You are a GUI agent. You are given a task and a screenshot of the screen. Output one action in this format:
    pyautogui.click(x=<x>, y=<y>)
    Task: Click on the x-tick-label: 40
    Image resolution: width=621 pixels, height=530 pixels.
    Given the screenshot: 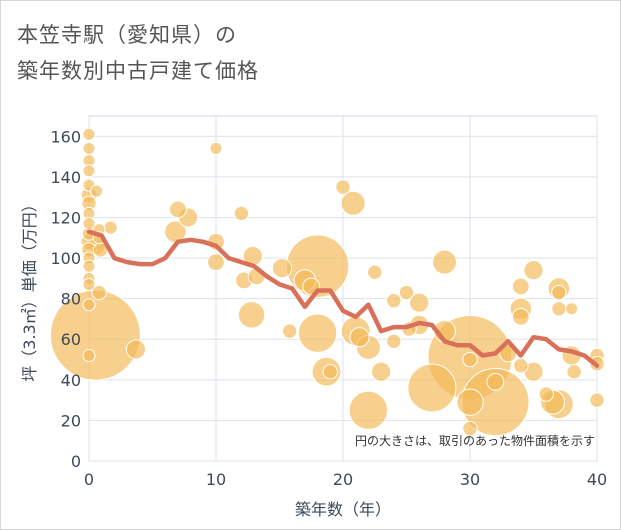 What is the action you would take?
    pyautogui.click(x=597, y=479)
    